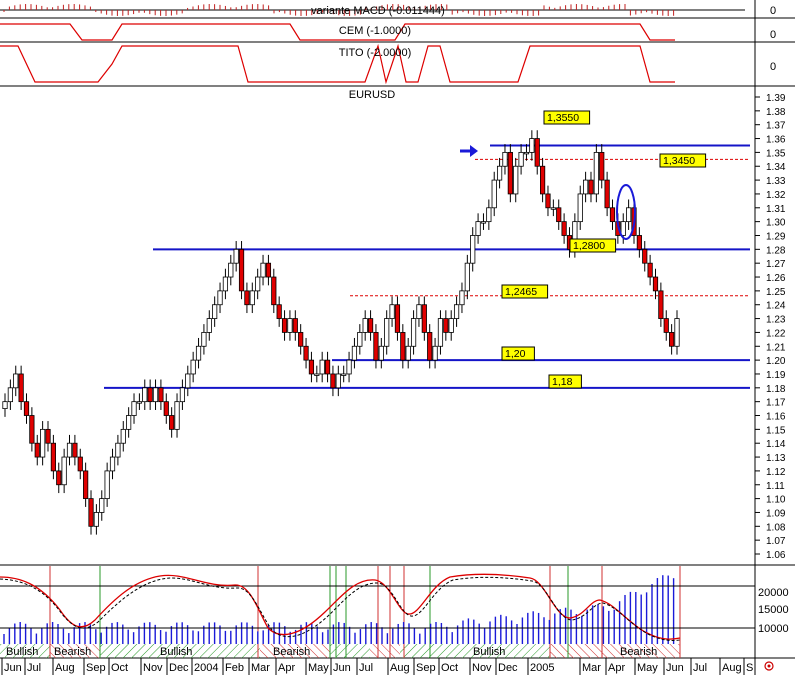  I want to click on cem-tick-0: 0, so click(773, 35).